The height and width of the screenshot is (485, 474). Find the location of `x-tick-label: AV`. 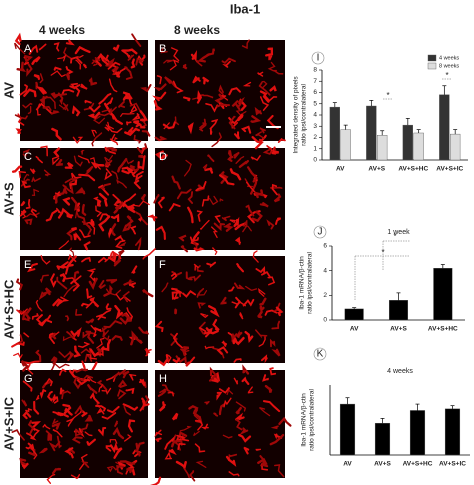

x-tick-label: AV is located at coordinates (340, 169).